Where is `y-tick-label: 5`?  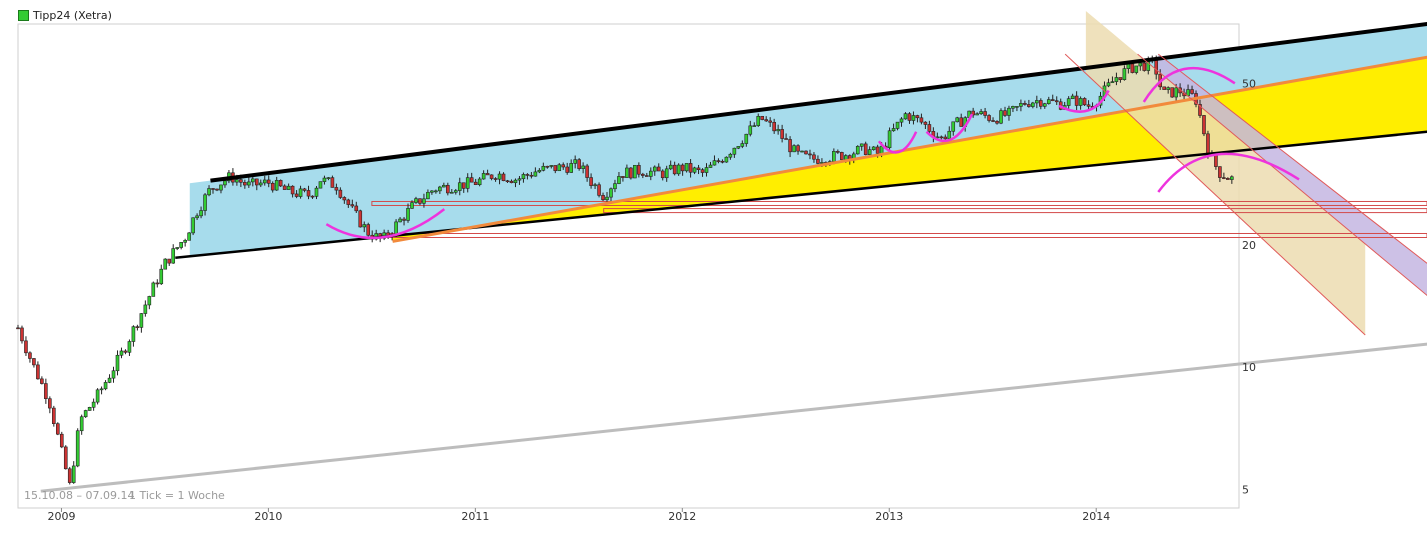
y-tick-label: 5 is located at coordinates (1245, 489).